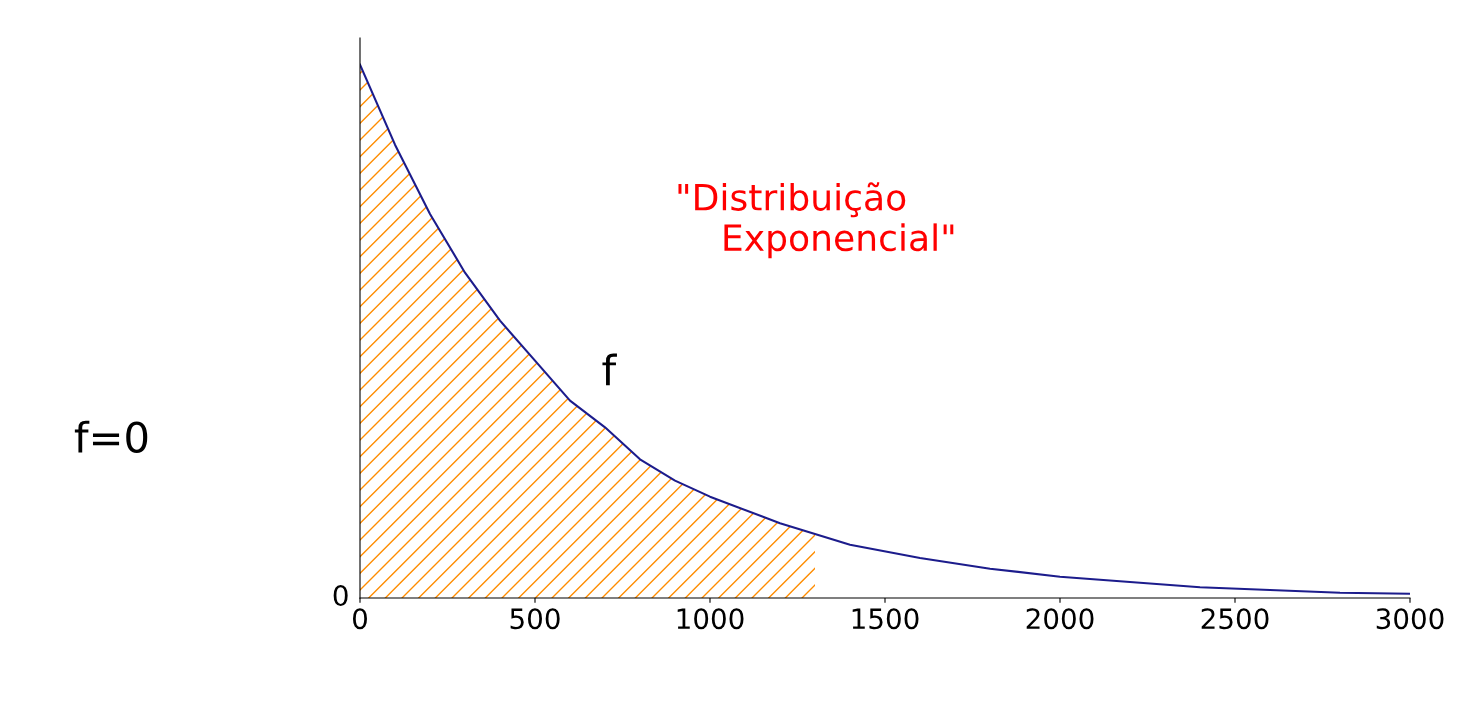  I want to click on x-tick-label: 0, so click(359, 619).